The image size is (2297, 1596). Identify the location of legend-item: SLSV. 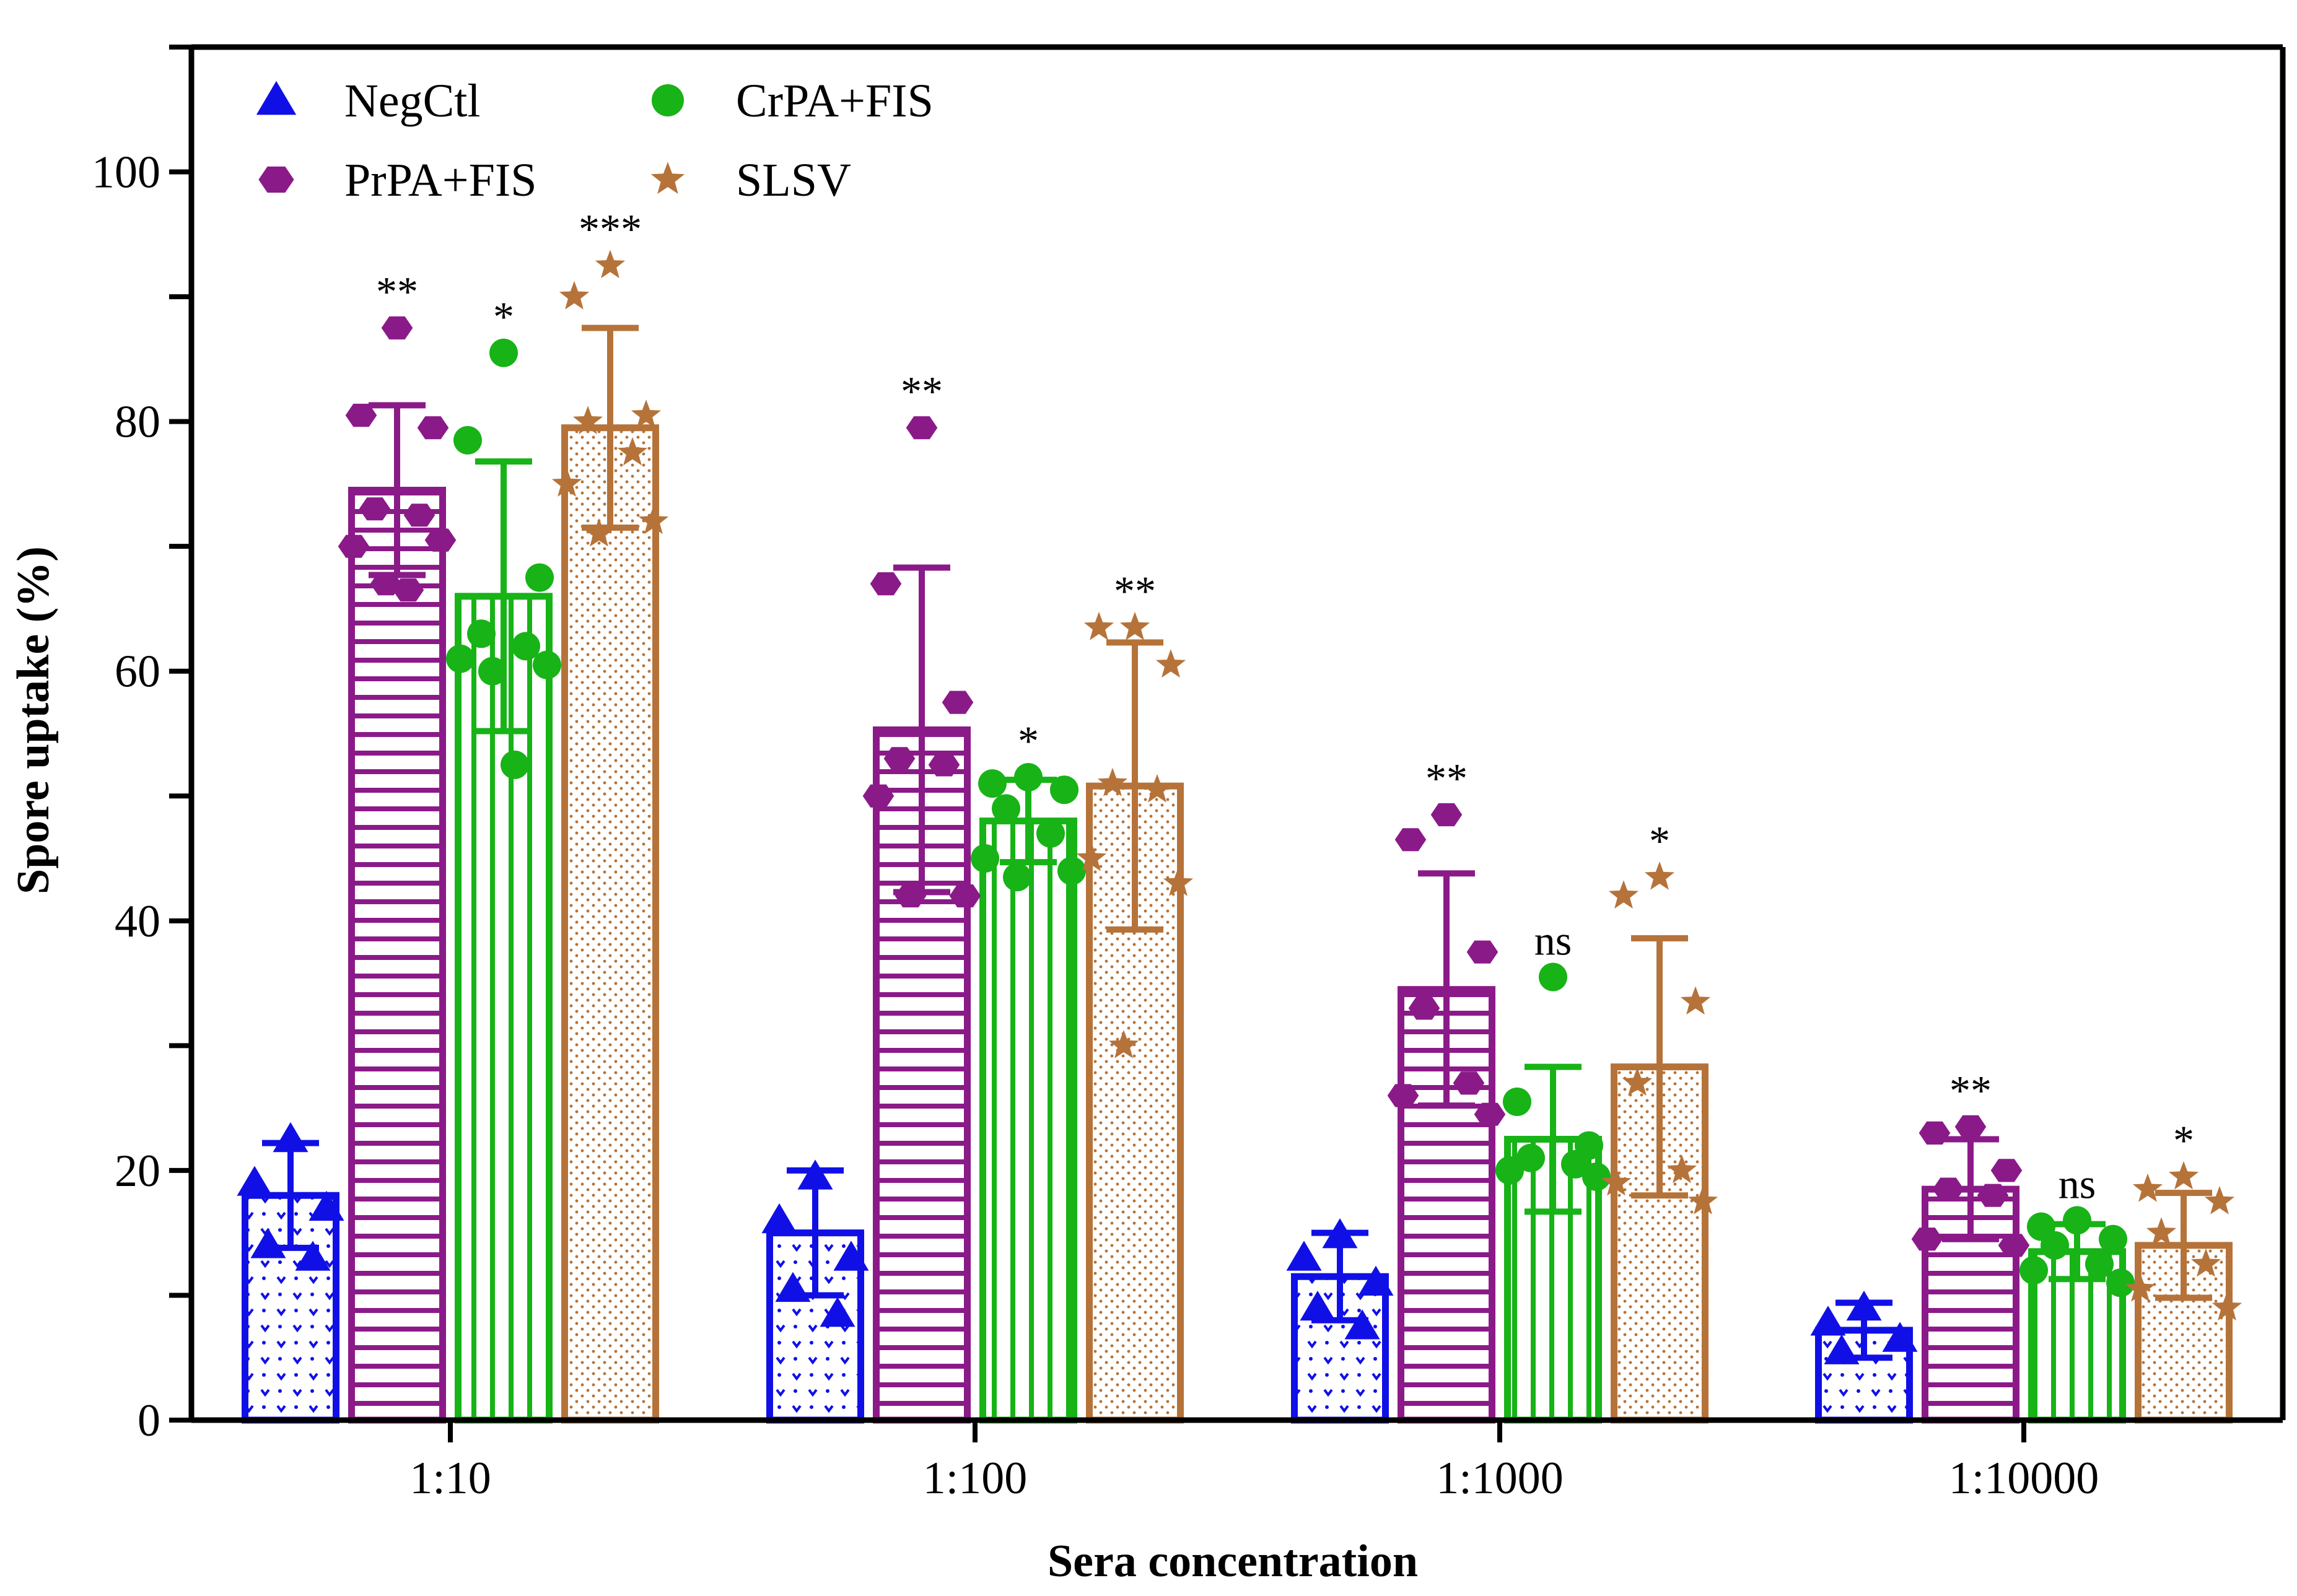
(750, 180).